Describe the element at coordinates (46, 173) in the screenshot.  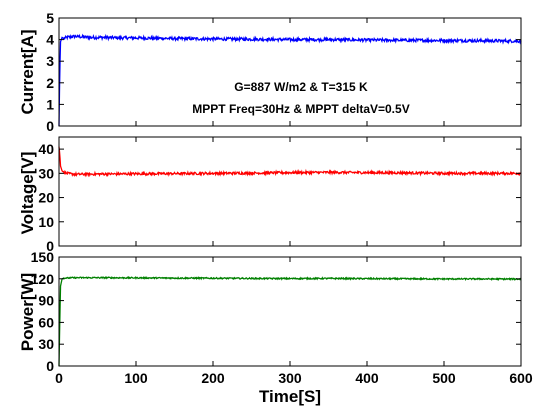
I see `voltage-y-tick-label: 30` at that location.